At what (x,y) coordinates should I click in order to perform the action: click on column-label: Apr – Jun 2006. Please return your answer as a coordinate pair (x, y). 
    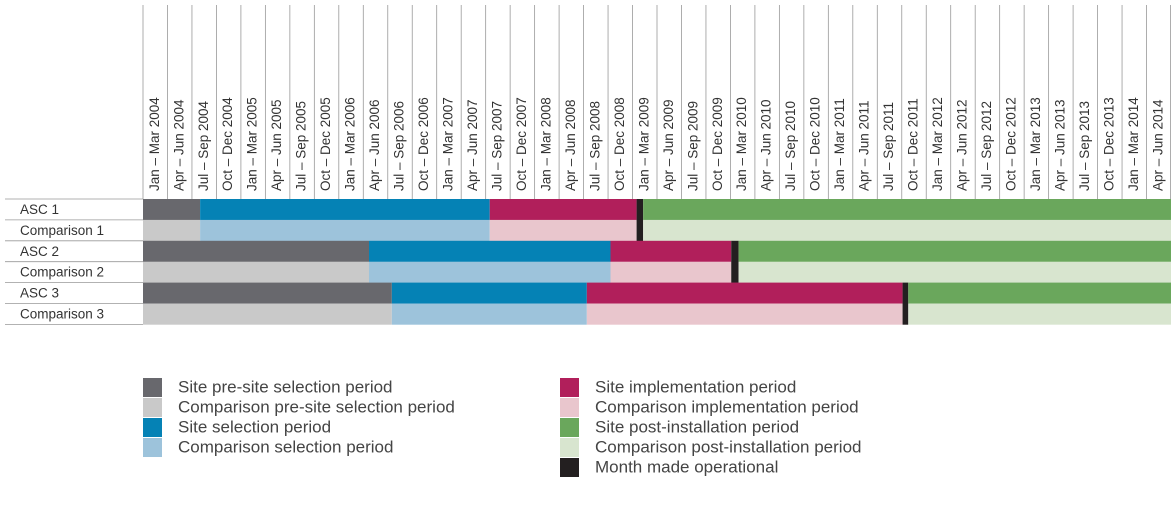
    Looking at the image, I should click on (374, 145).